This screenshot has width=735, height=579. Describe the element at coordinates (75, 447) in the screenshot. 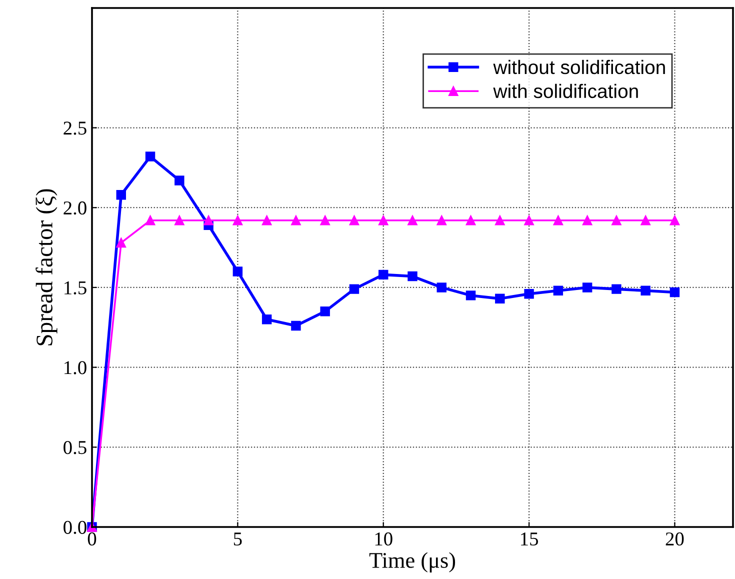

I see `y-tick-label: 0.5` at that location.